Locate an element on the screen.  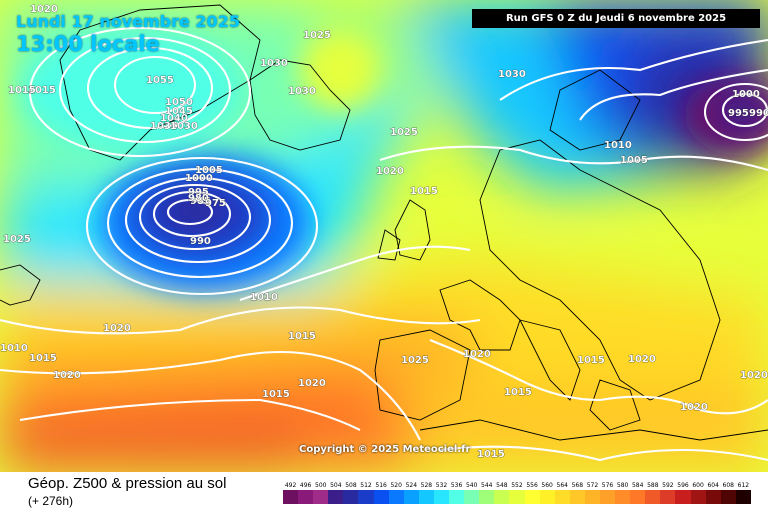
scale-tick-label: 604 is located at coordinates (713, 485).